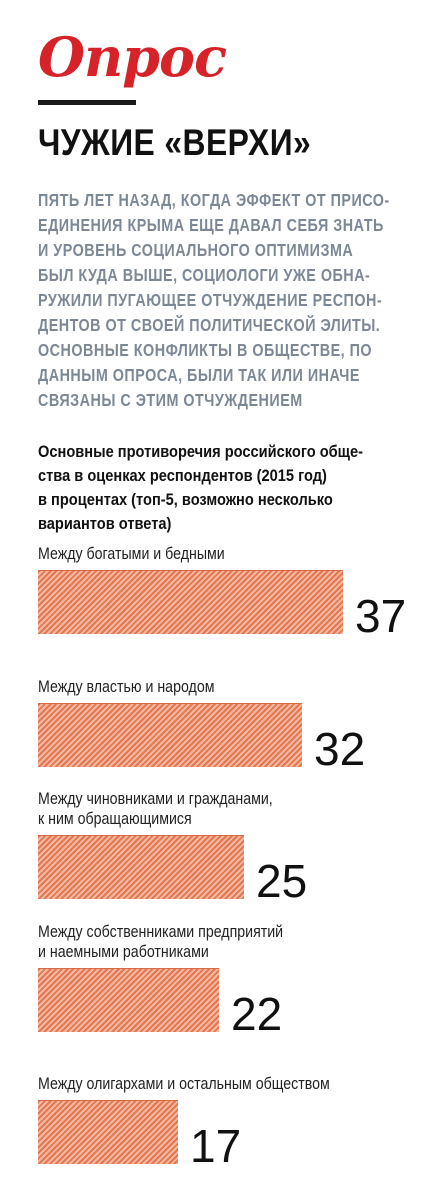 This screenshot has width=441, height=1200. I want to click on category-label-line: к ним обращающимися, so click(115, 819).